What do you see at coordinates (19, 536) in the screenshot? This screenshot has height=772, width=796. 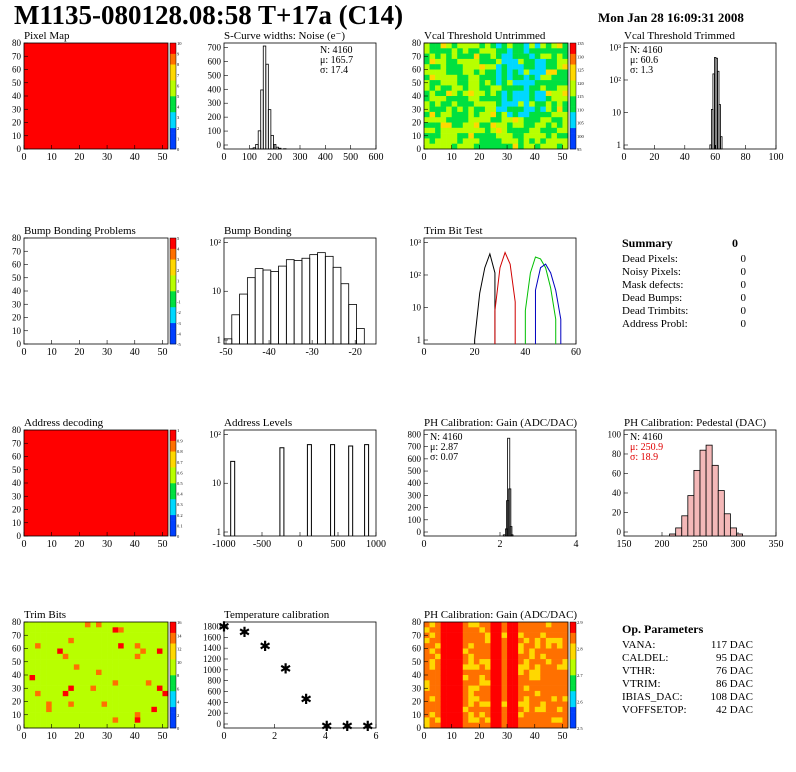 I see `y-tick-label: 0` at bounding box center [19, 536].